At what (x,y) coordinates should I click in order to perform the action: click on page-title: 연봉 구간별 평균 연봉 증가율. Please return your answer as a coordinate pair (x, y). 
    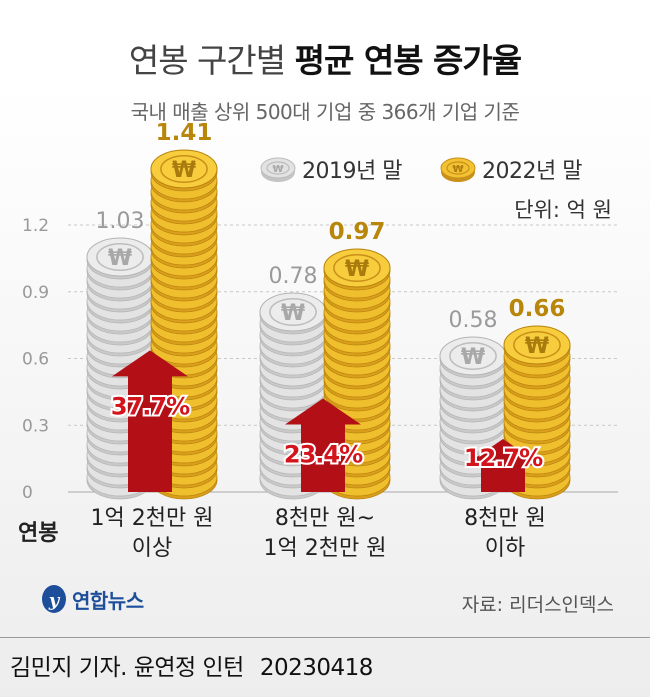
    Looking at the image, I should click on (325, 58).